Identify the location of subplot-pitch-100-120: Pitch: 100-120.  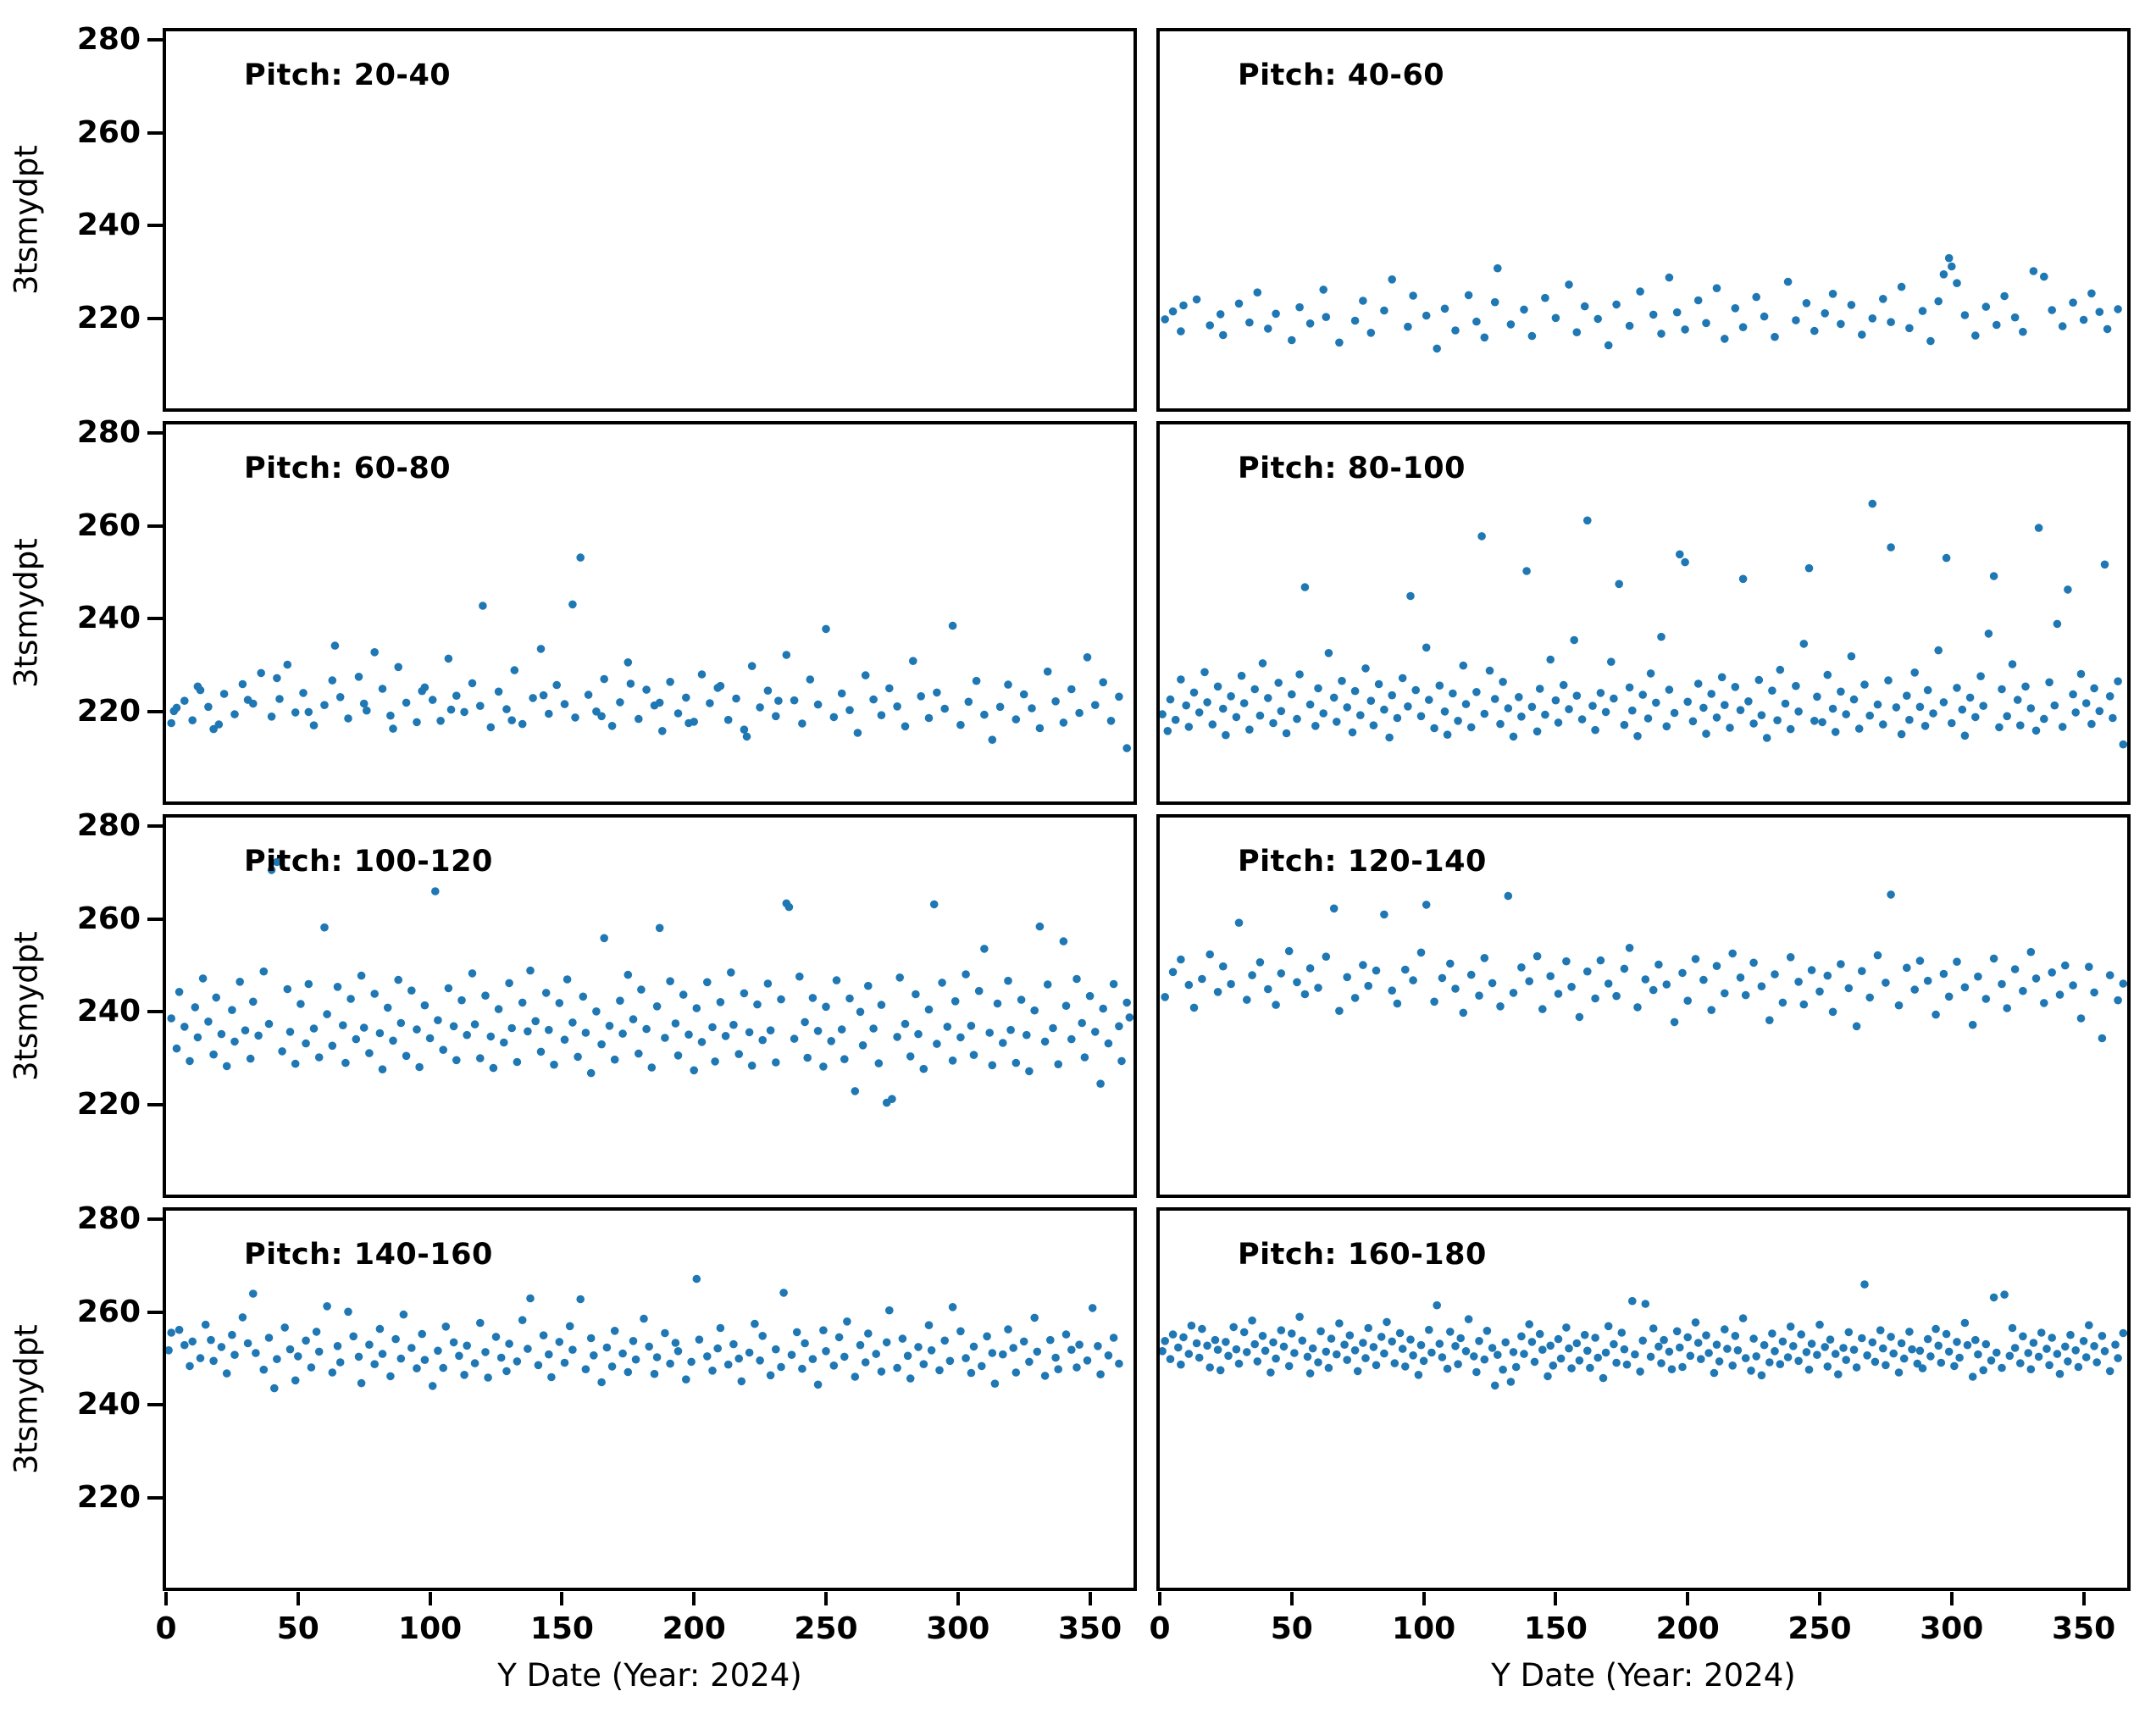
(650, 1006).